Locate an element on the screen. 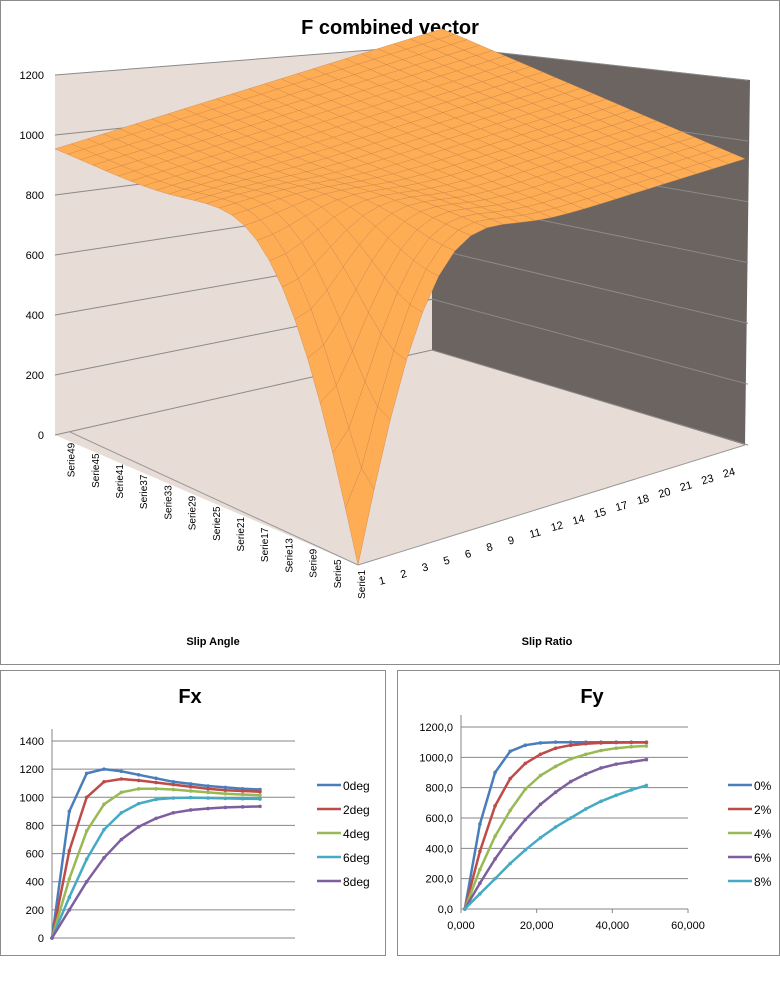 The width and height of the screenshot is (780, 1000). series-axis-label: Serie29 is located at coordinates (193, 512).